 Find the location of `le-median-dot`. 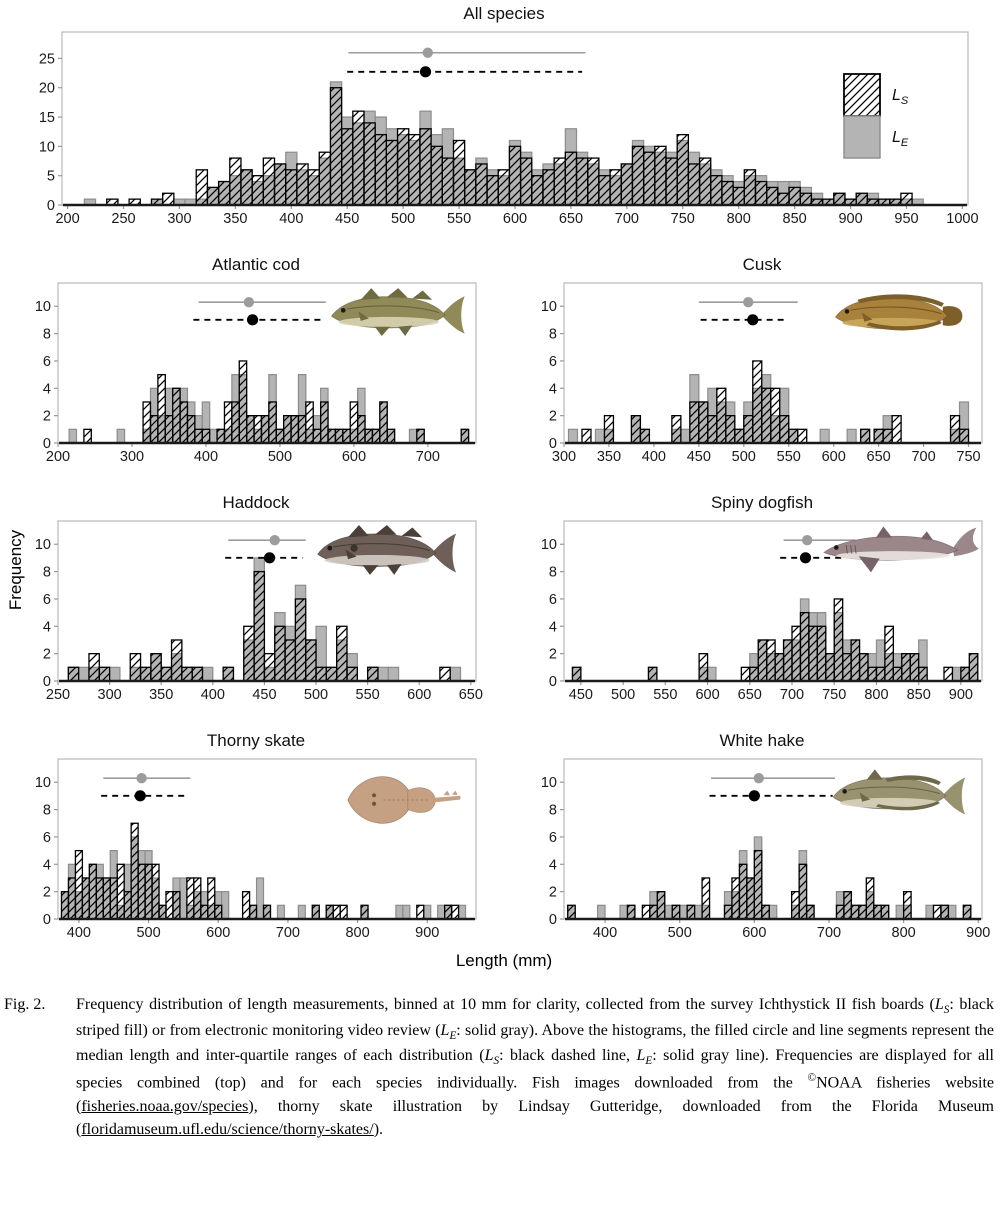

le-median-dot is located at coordinates (748, 302).